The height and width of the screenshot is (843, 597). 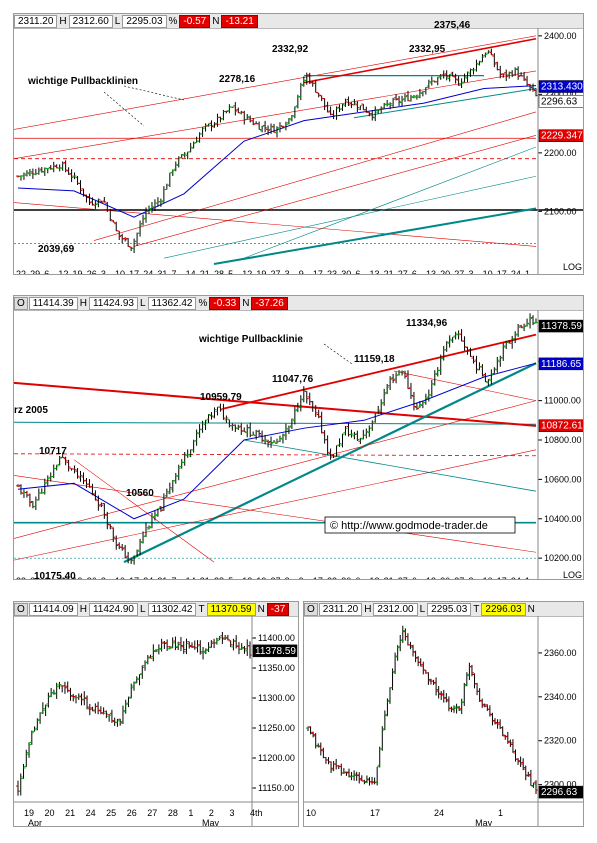 I want to click on y-tick-label: 11200.00, so click(x=276, y=758).